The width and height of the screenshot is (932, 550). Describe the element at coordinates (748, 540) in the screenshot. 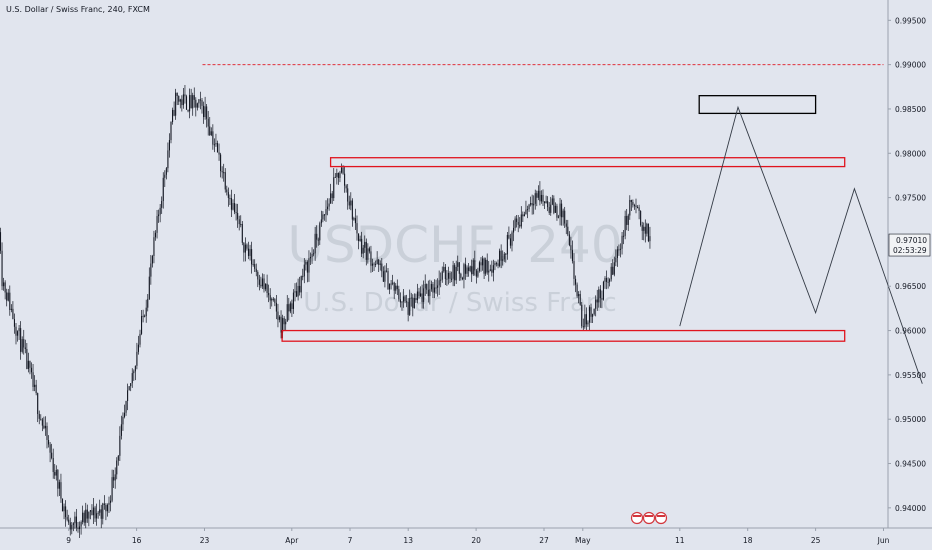

I see `time-tick-label: 18` at that location.